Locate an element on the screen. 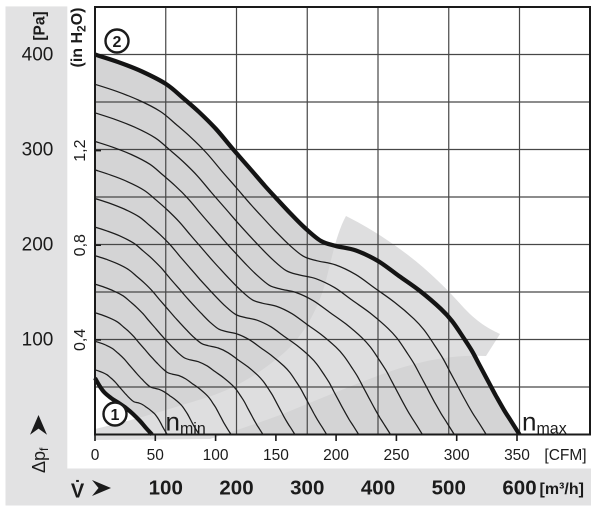  svg-text: 50 is located at coordinates (156, 455).